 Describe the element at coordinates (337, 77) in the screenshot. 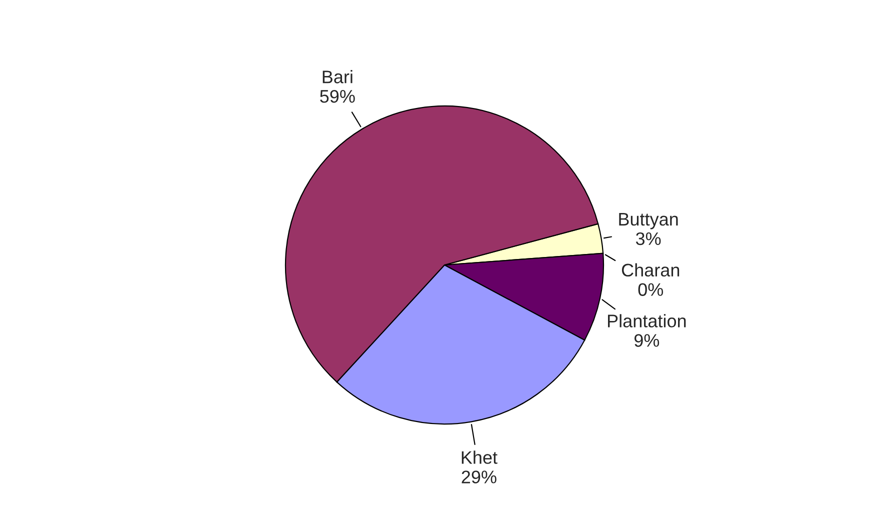

I see `slice-label: Bari` at that location.